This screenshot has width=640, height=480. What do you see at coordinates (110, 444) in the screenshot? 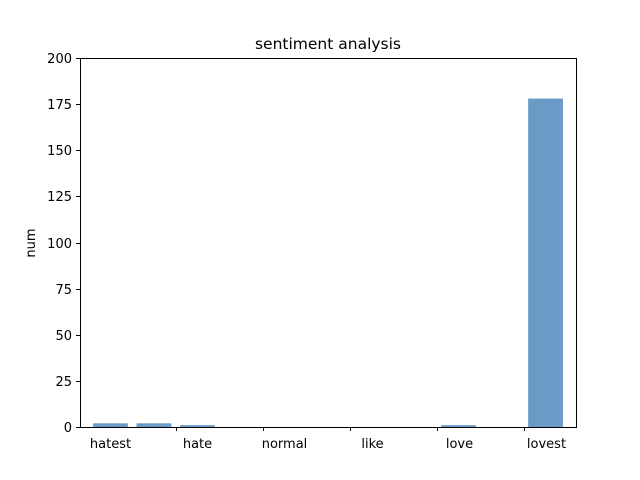
I see `x-tick-label-0: hatest` at bounding box center [110, 444].